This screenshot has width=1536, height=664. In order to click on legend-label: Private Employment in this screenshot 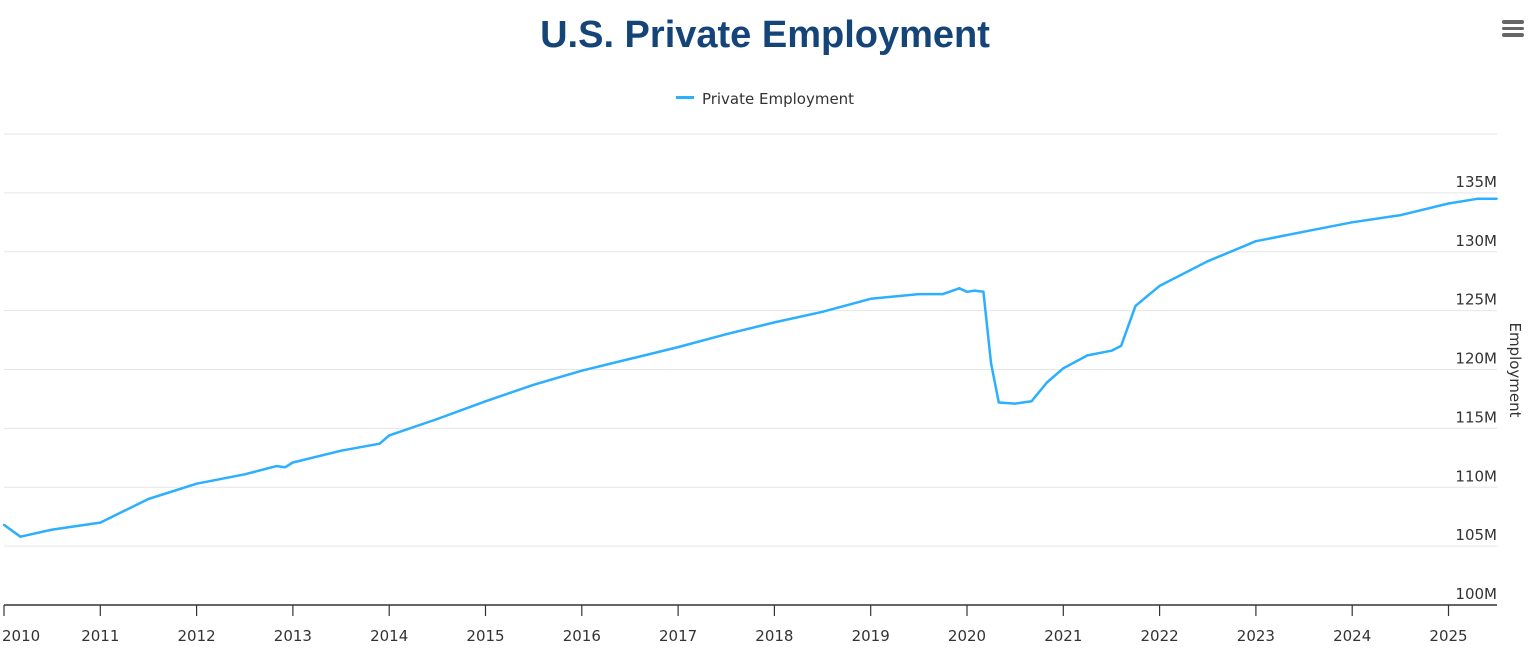, I will do `click(778, 99)`.